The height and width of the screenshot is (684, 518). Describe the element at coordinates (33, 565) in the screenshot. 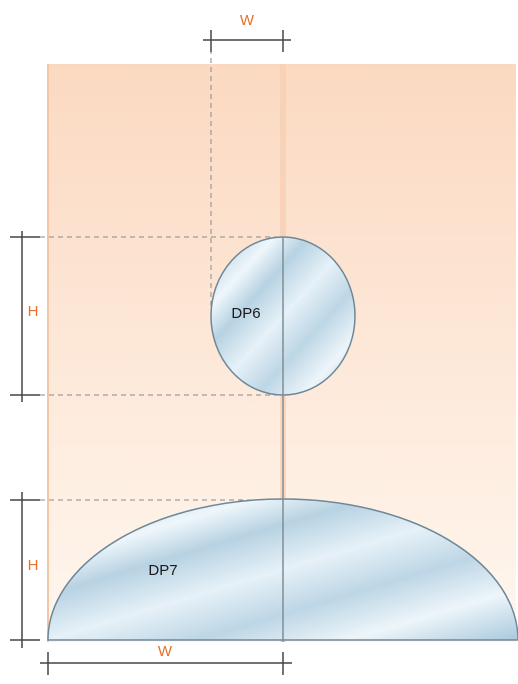

I see `label-lower-height: H` at that location.